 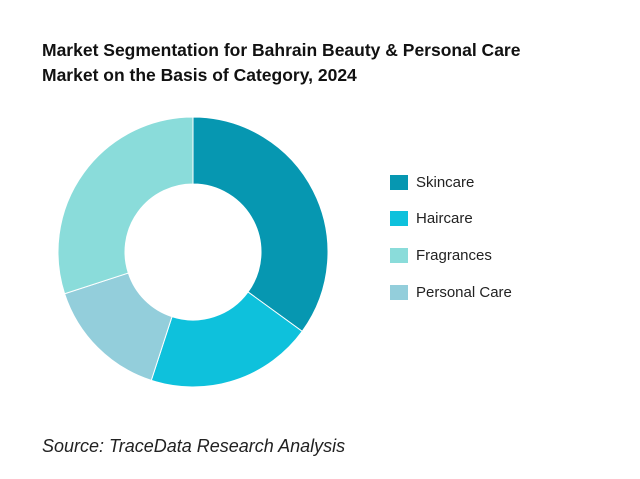 What do you see at coordinates (125, 205) in the screenshot?
I see `donut-slice-fragrances` at bounding box center [125, 205].